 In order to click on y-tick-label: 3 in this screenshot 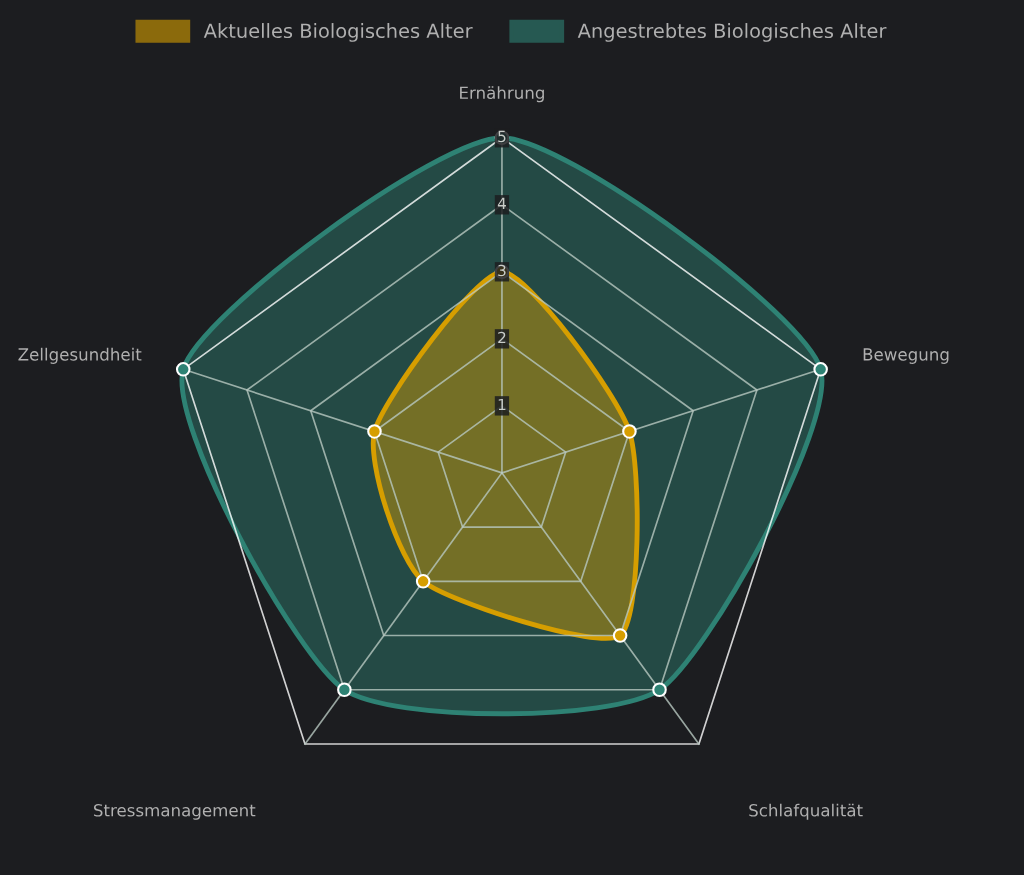, I will do `click(502, 270)`.